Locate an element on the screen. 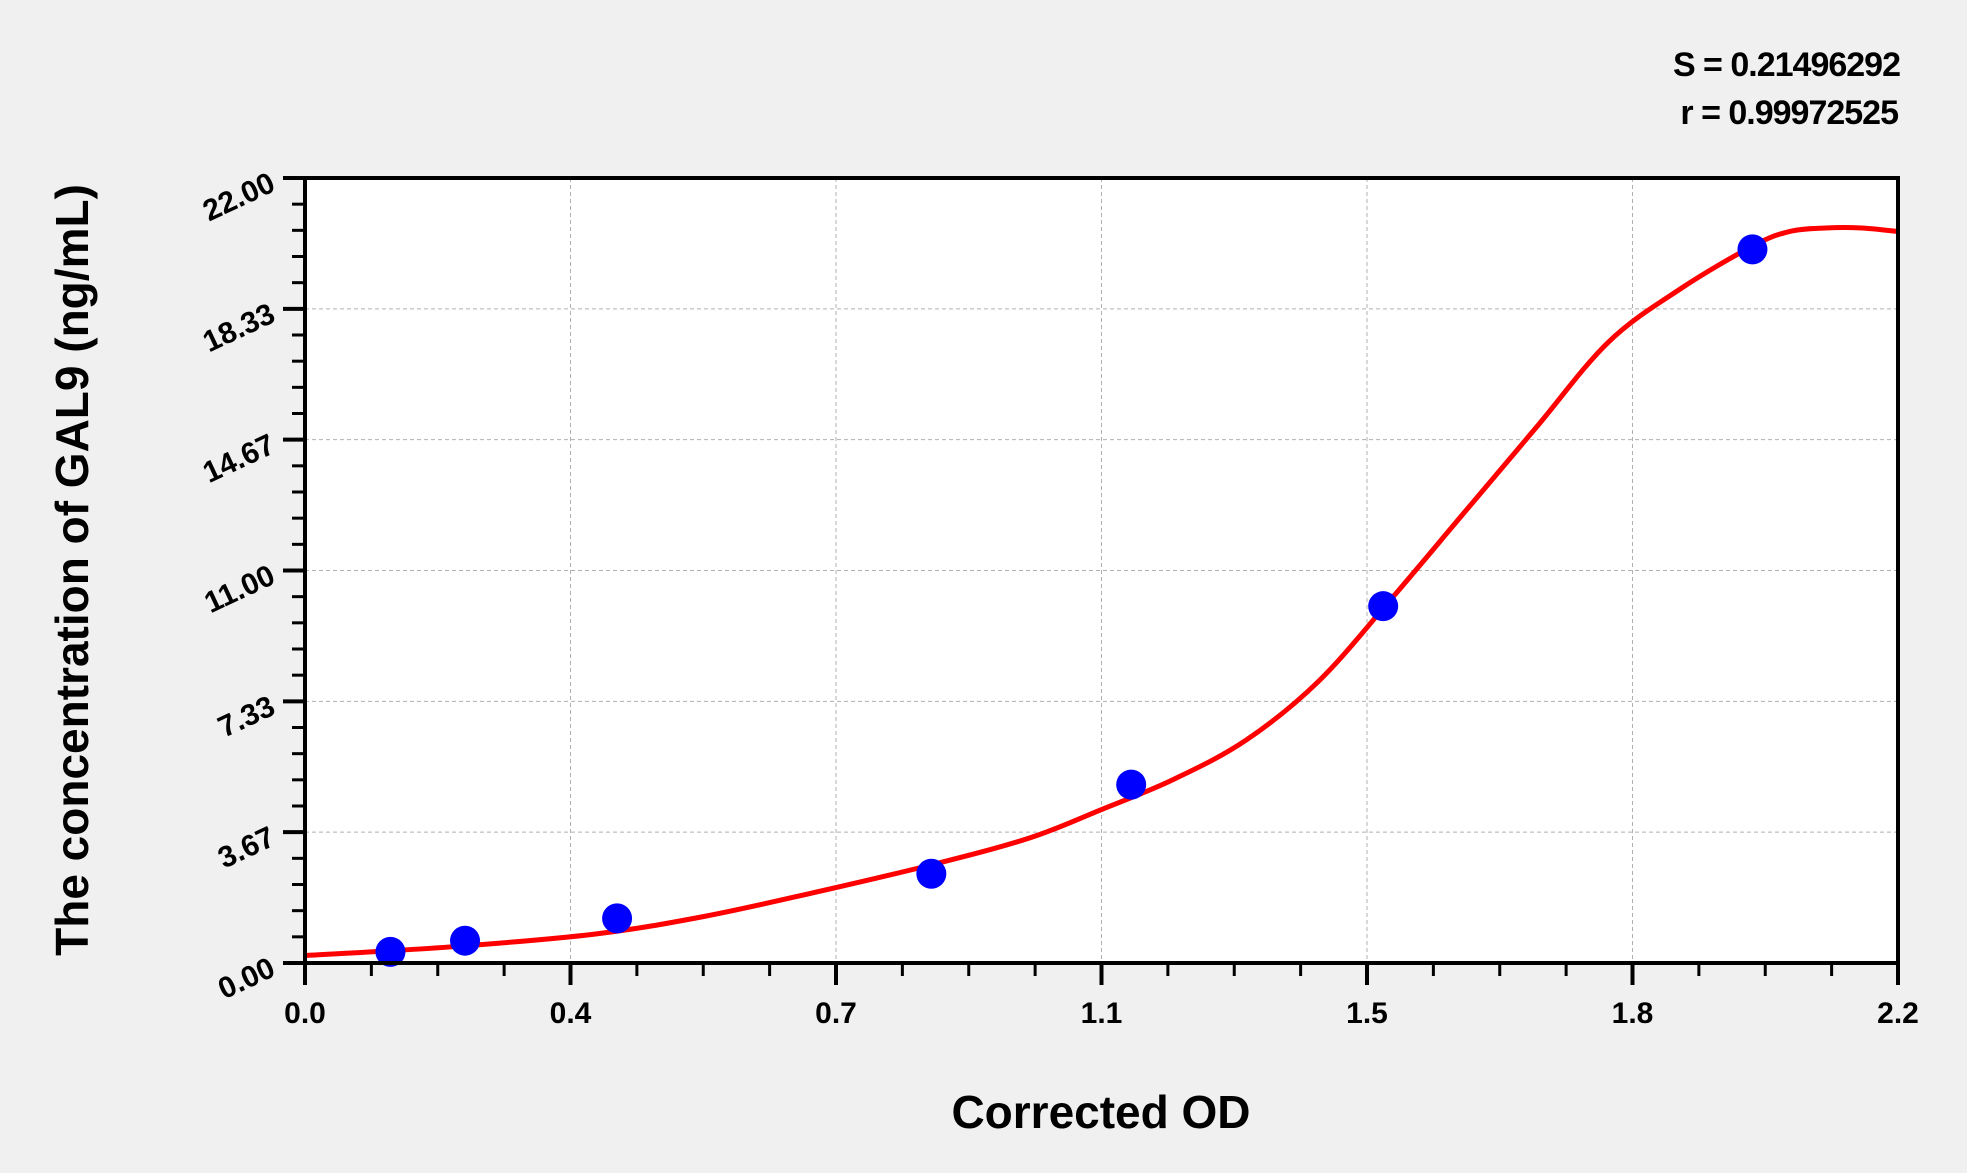 The height and width of the screenshot is (1173, 1967). stat-r: r = 0.99972525 is located at coordinates (1789, 113).